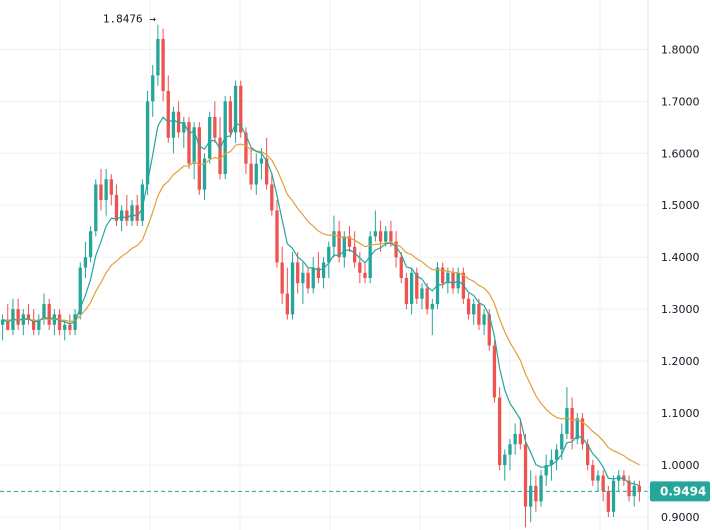  I want to click on high-price-marker: 1.8476 →, so click(129, 19).